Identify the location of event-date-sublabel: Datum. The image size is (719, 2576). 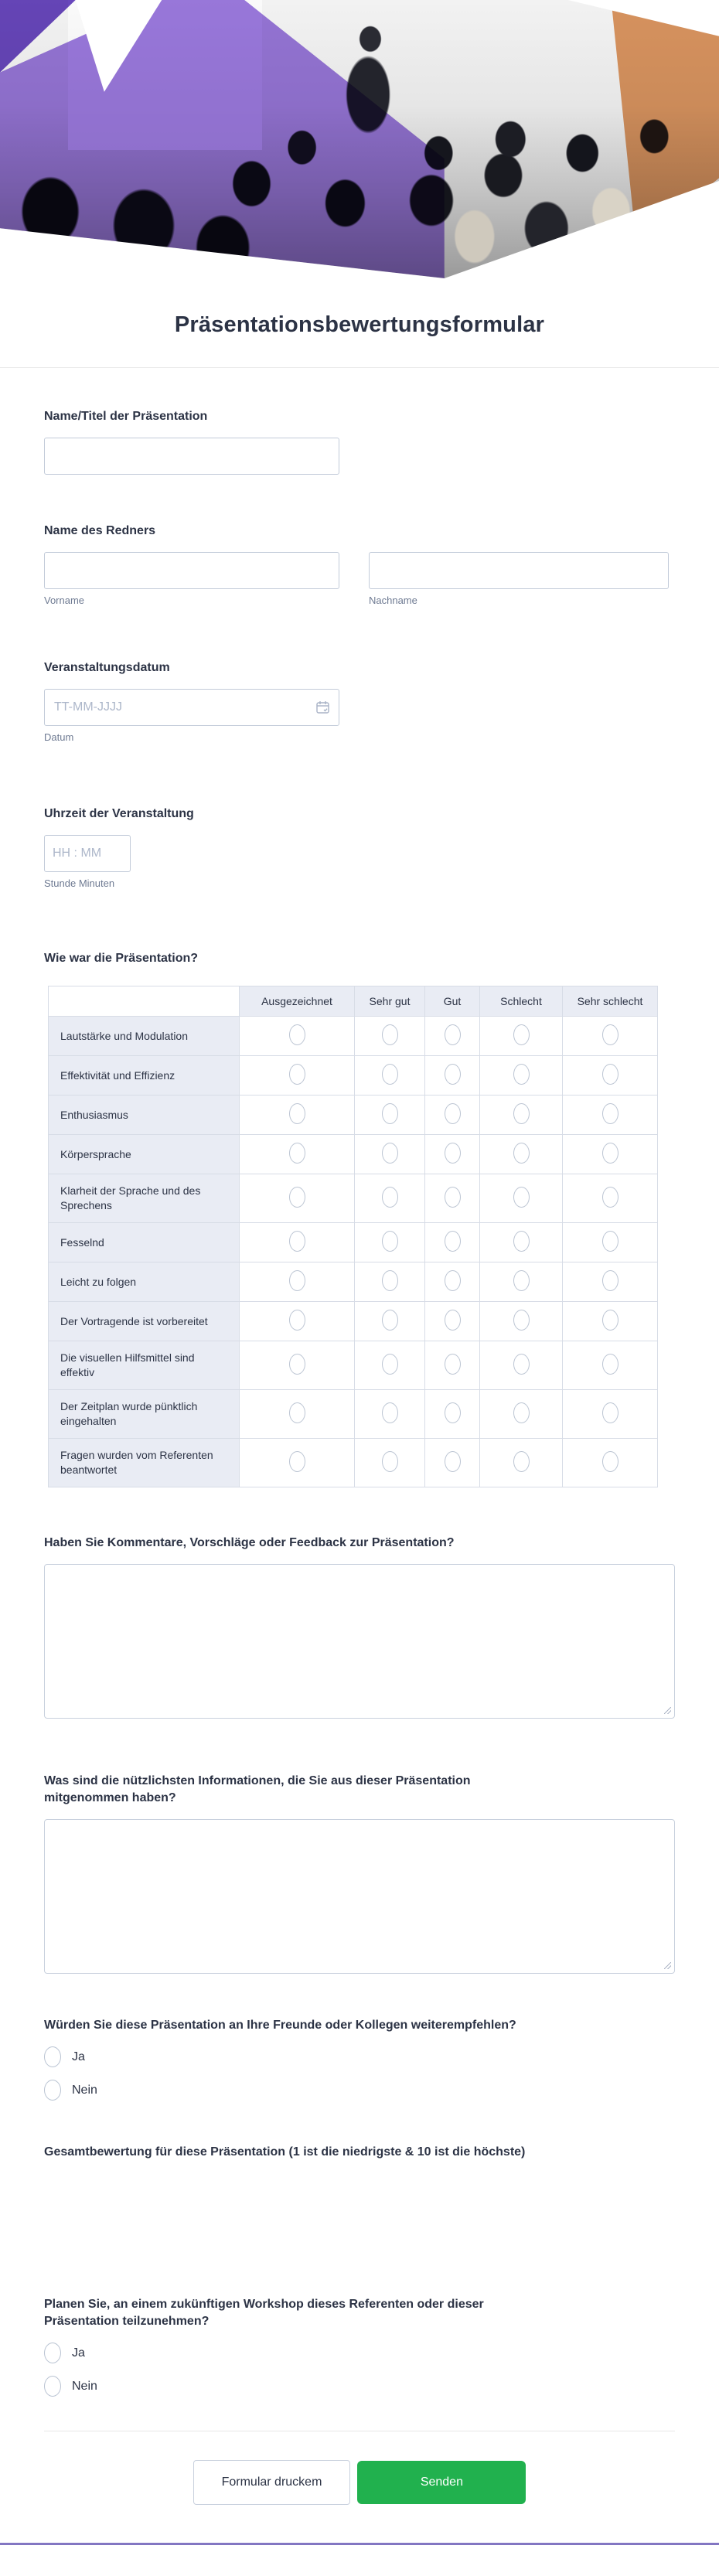
(59, 737).